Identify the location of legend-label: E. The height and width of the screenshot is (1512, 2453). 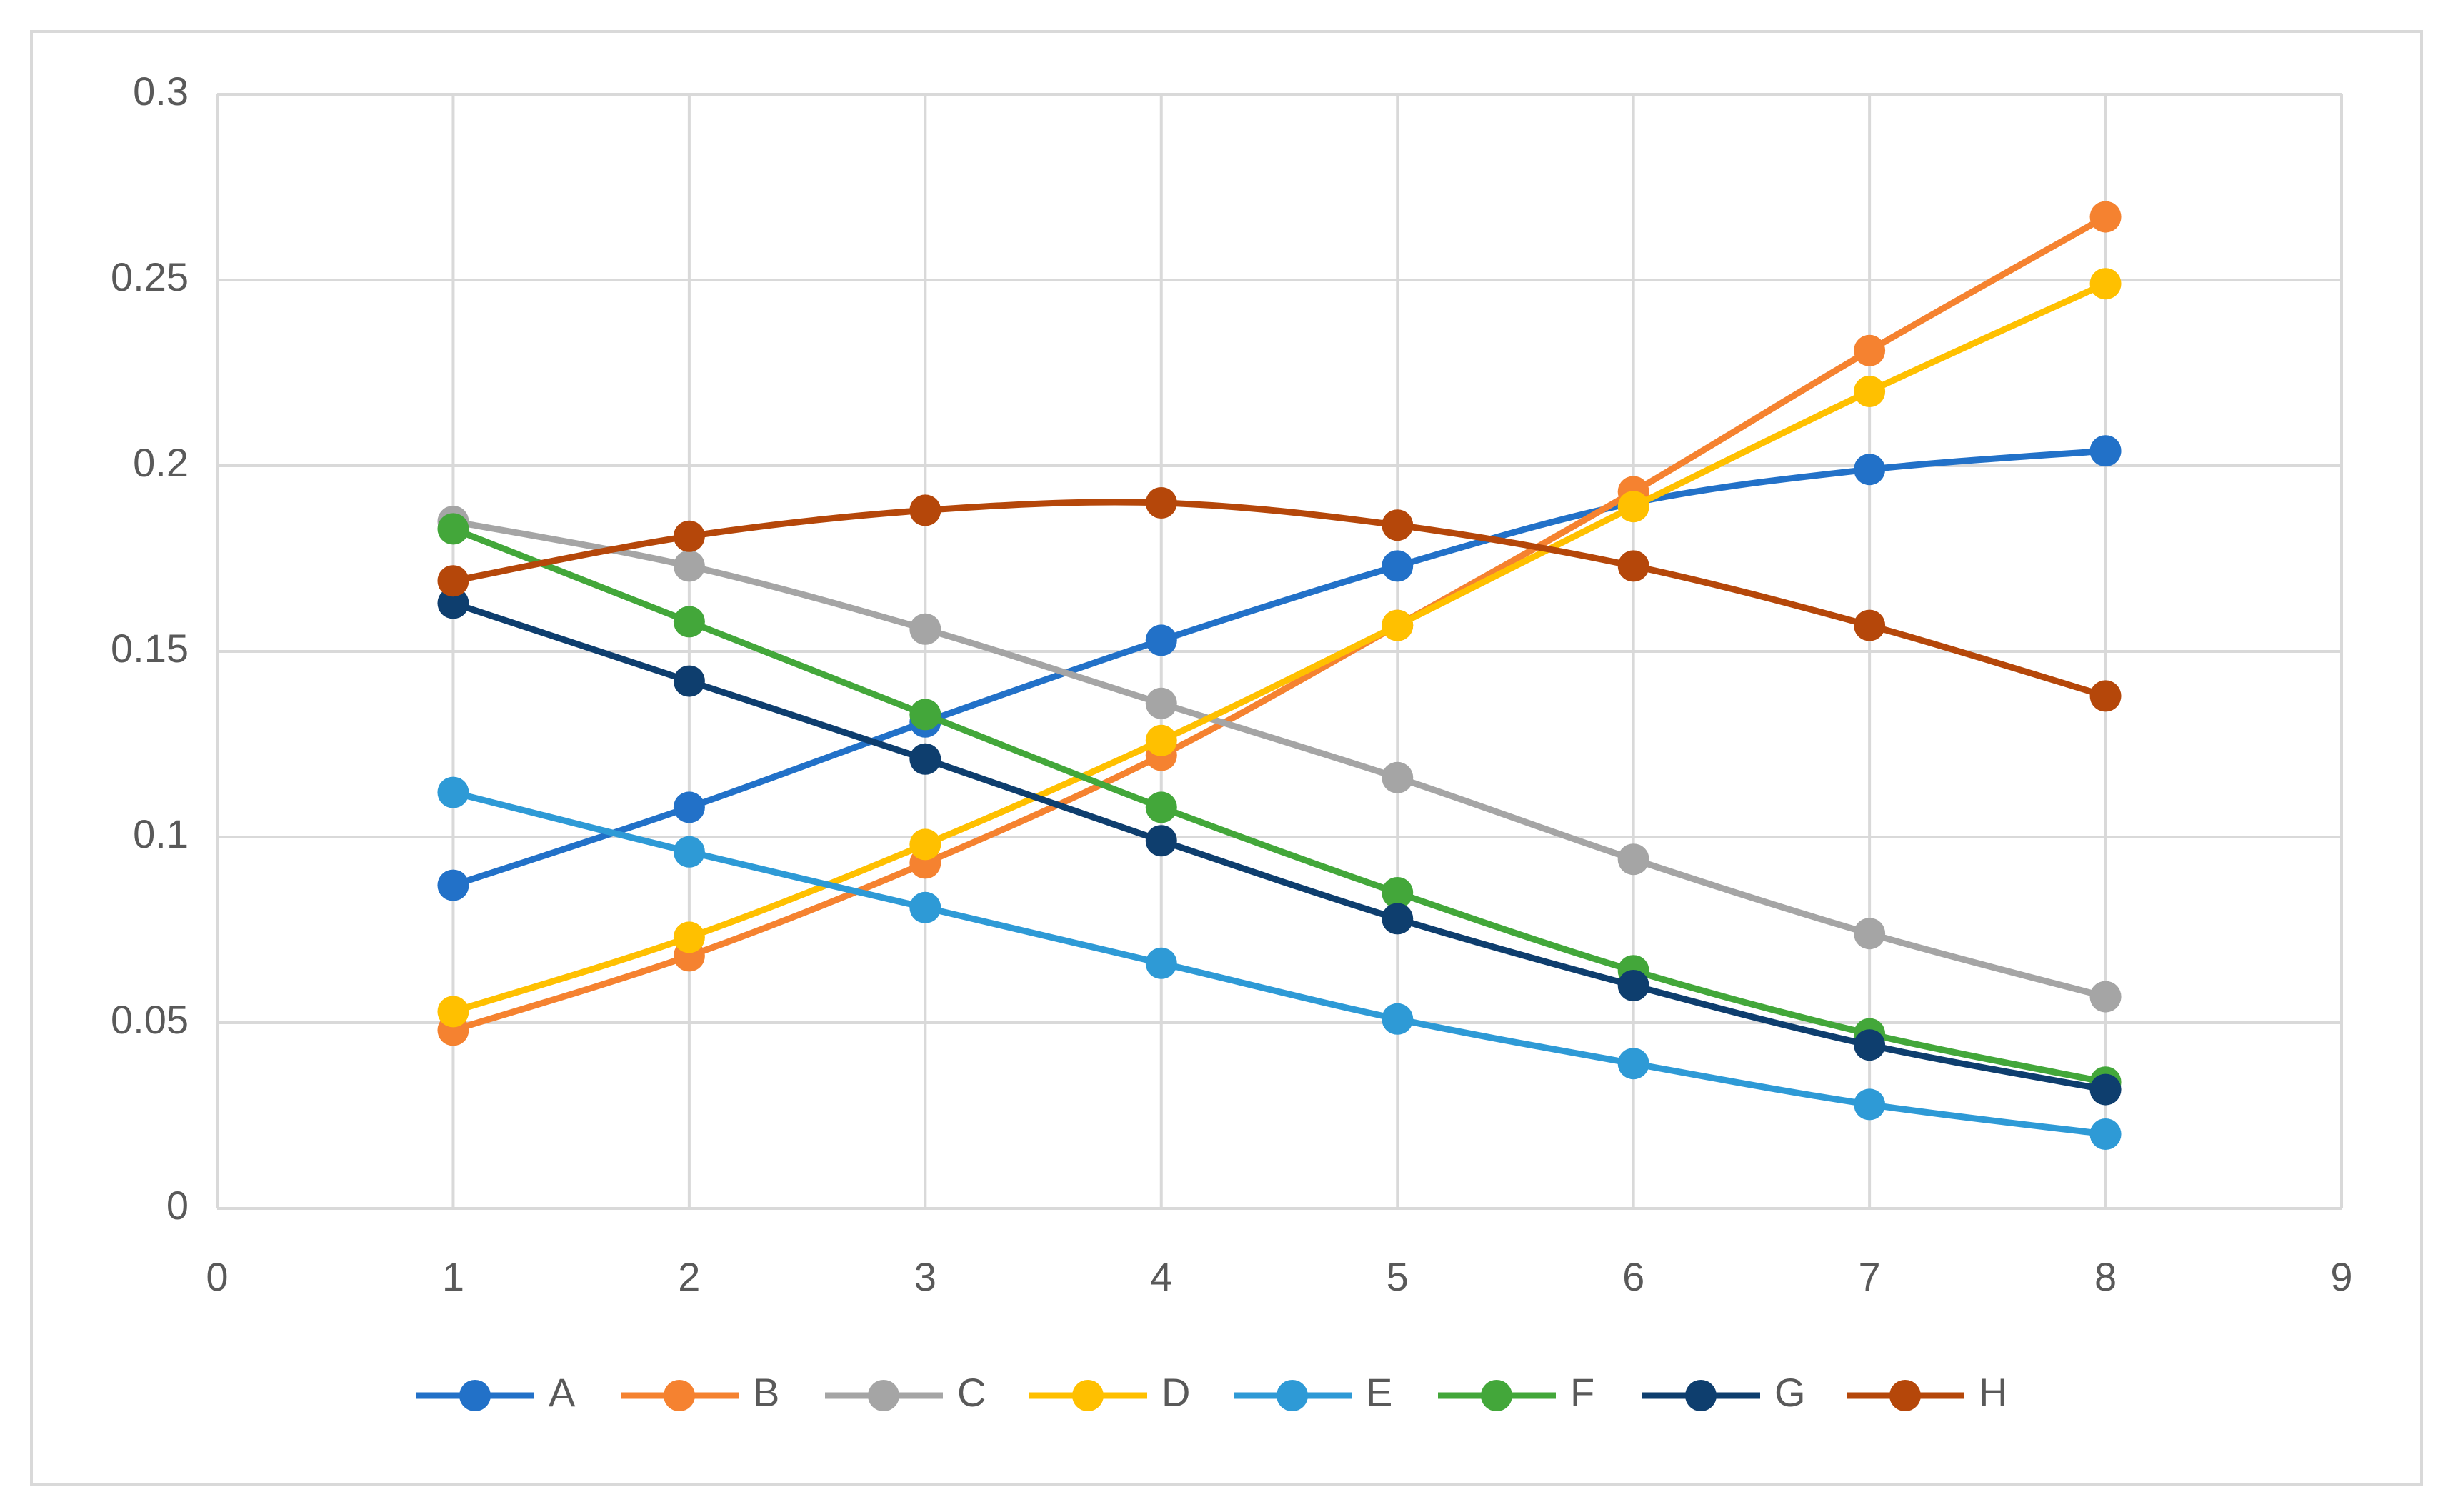
(1379, 1392).